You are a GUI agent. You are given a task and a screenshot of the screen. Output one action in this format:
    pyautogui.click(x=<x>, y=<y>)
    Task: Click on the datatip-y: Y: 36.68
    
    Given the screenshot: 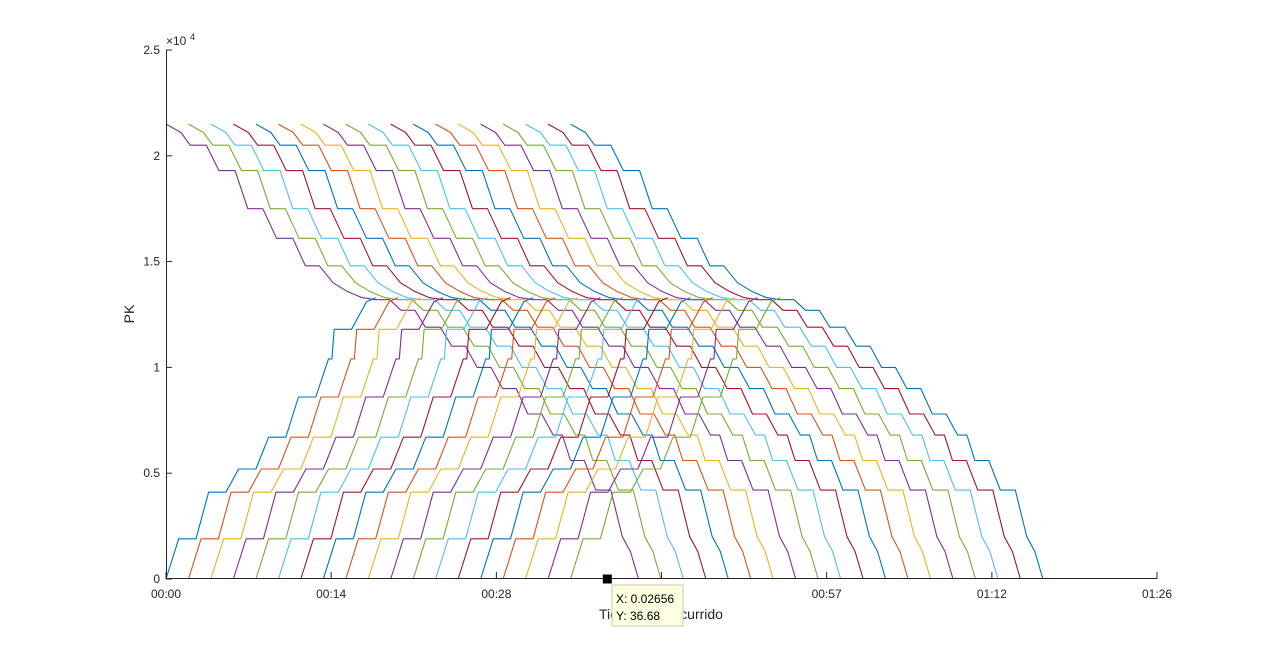 What is the action you would take?
    pyautogui.click(x=638, y=616)
    